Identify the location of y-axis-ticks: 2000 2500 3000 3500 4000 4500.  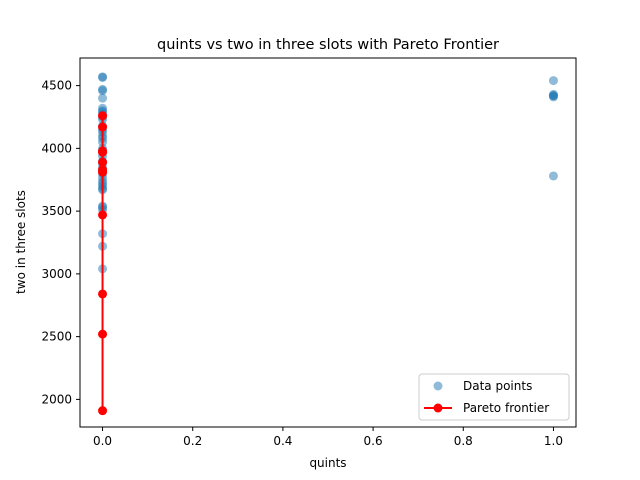
(60, 242).